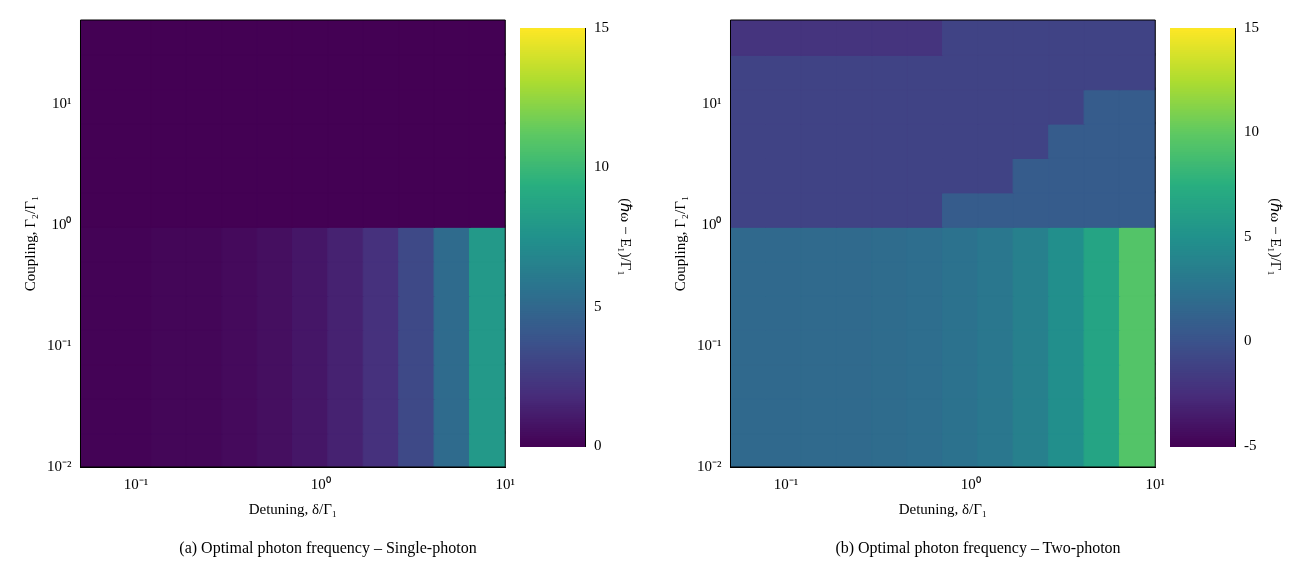  I want to click on text: (a) Optimal photon frequency – Single-photon, so click(328, 548).